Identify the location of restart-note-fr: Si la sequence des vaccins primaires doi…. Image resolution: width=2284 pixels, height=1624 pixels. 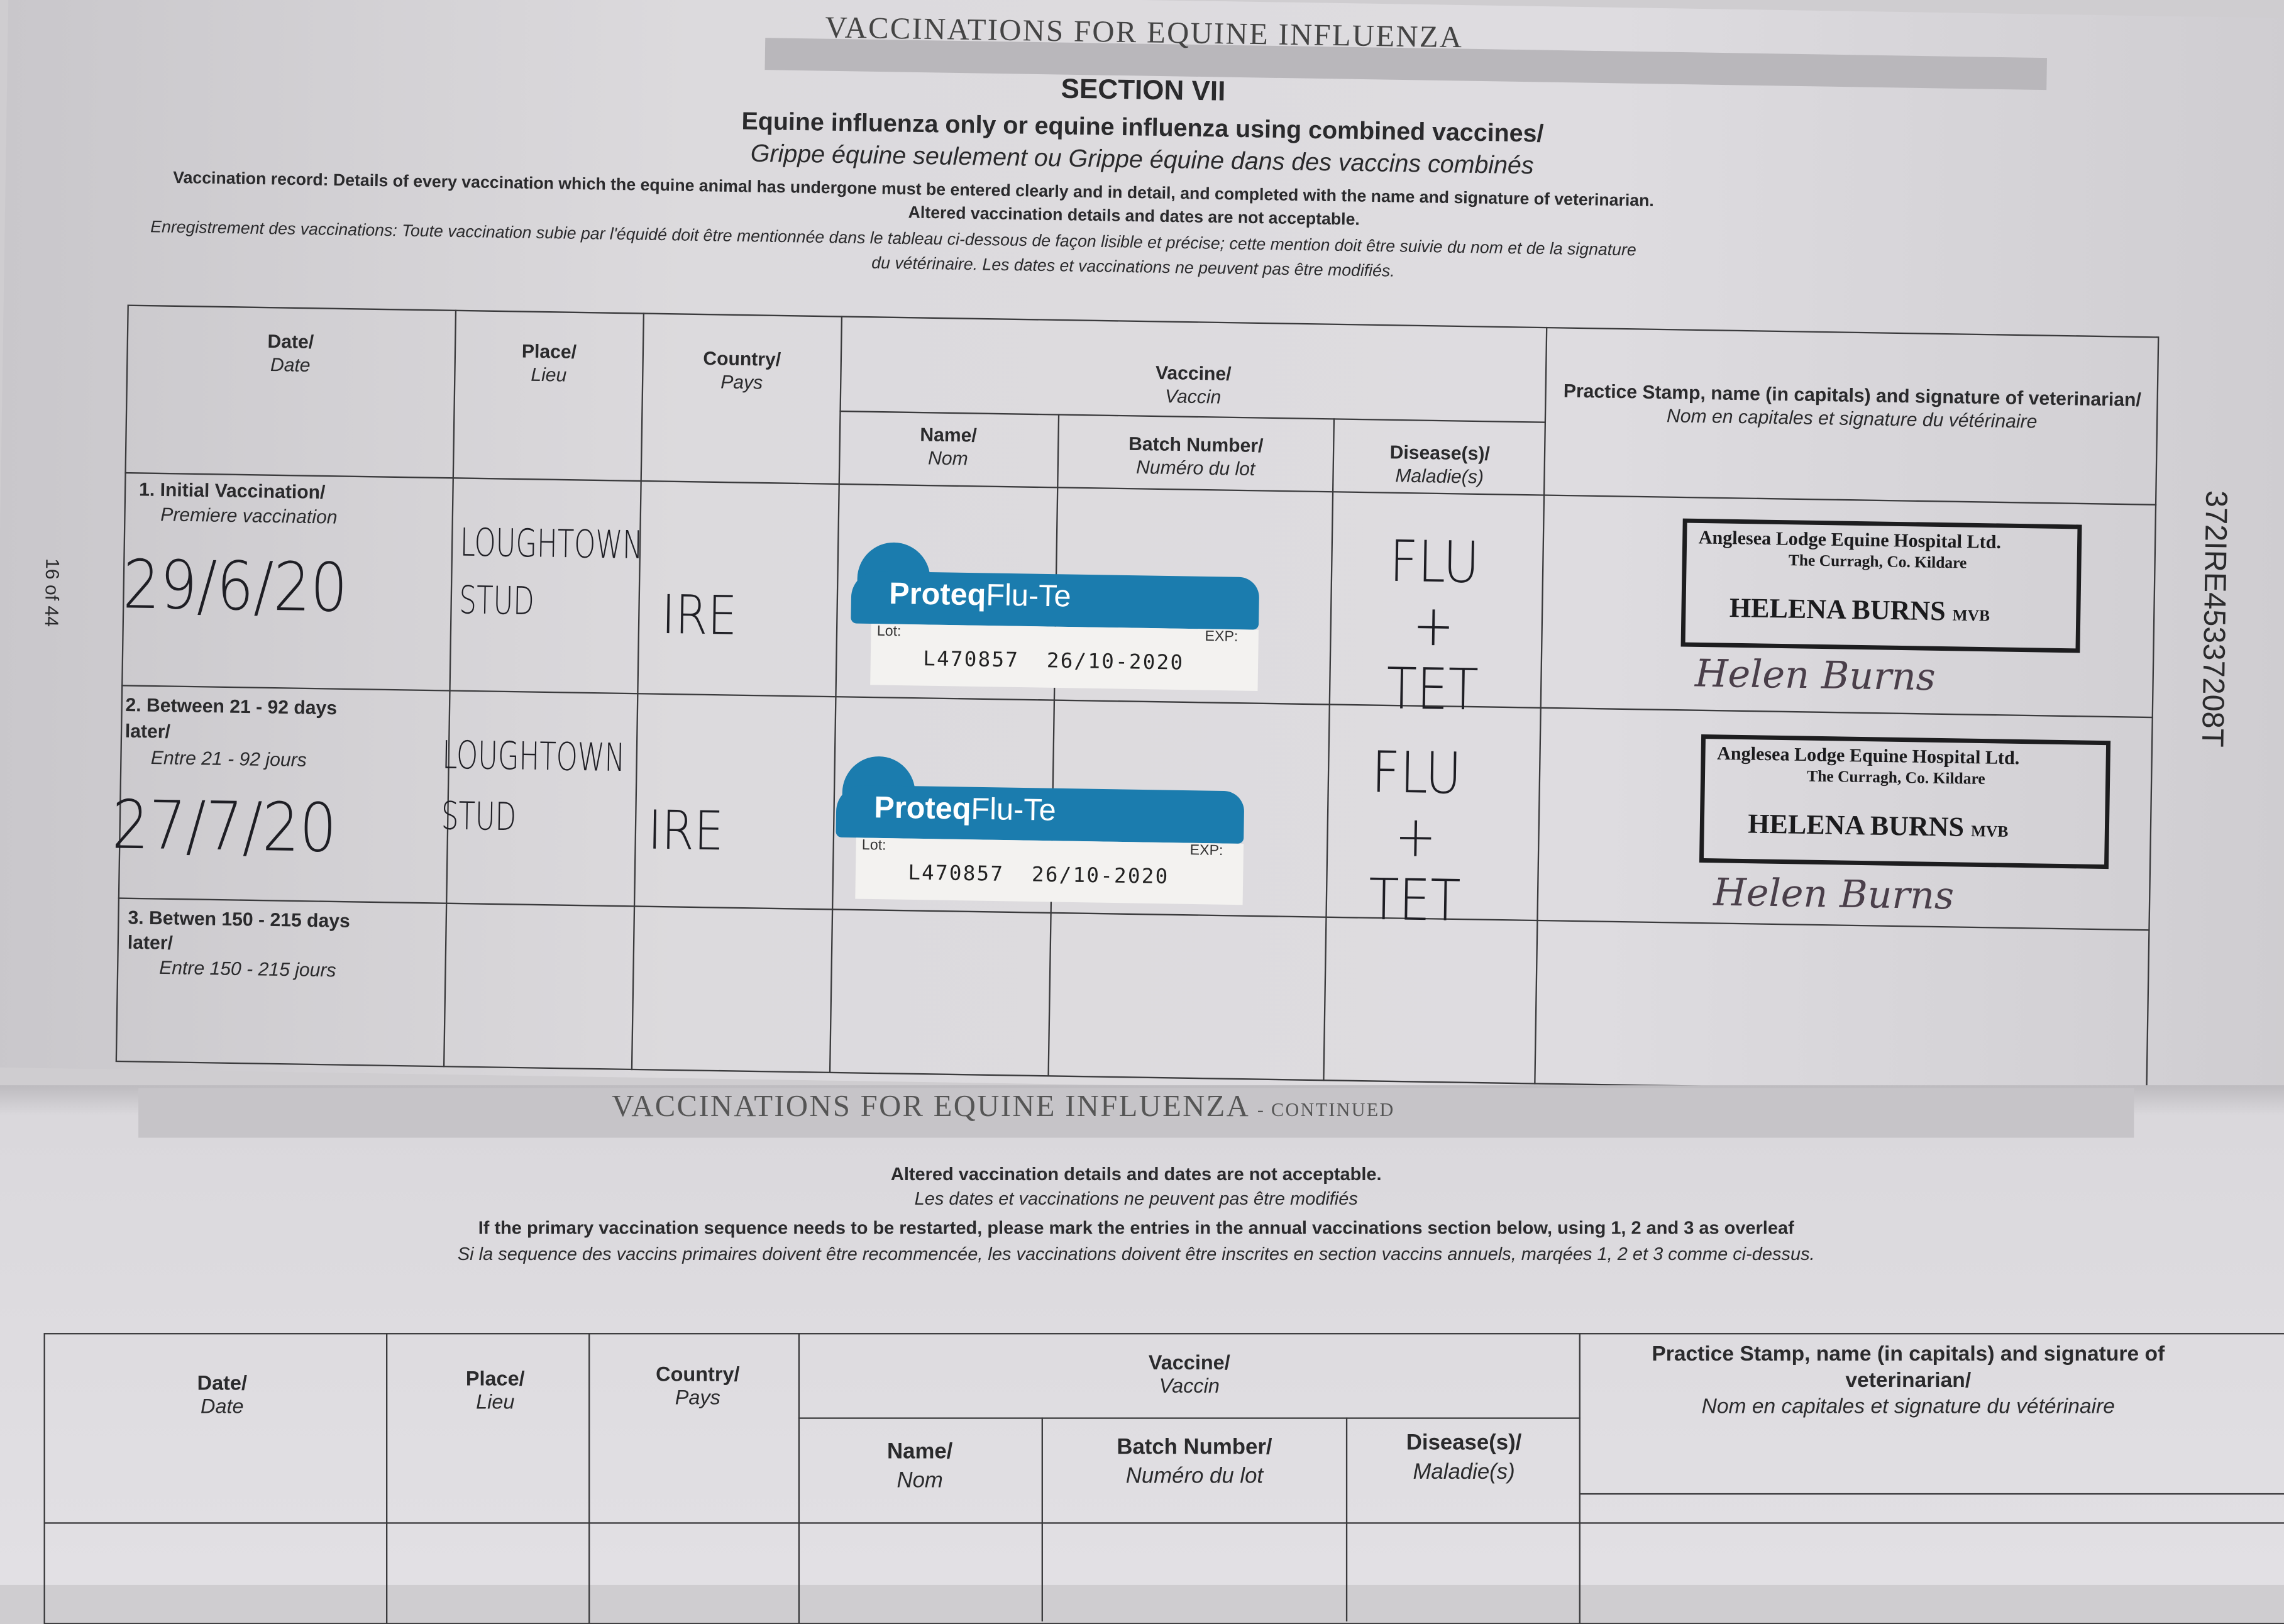
(1136, 1254).